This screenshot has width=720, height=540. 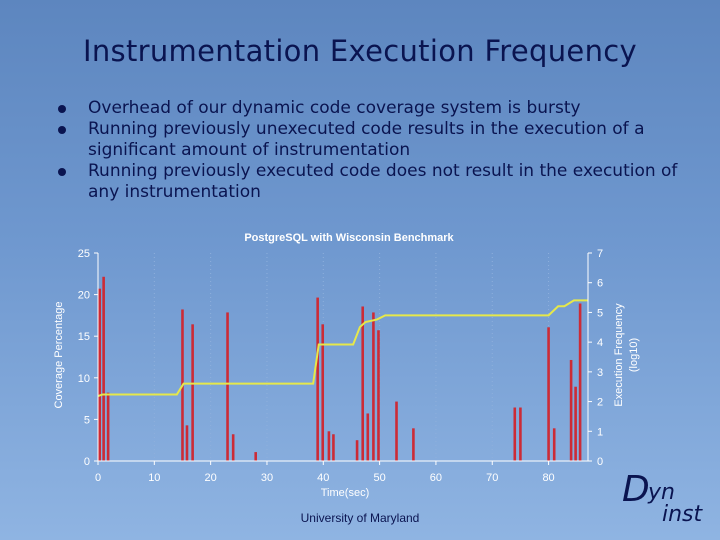 I want to click on x-tick-label: 80, so click(x=548, y=478).